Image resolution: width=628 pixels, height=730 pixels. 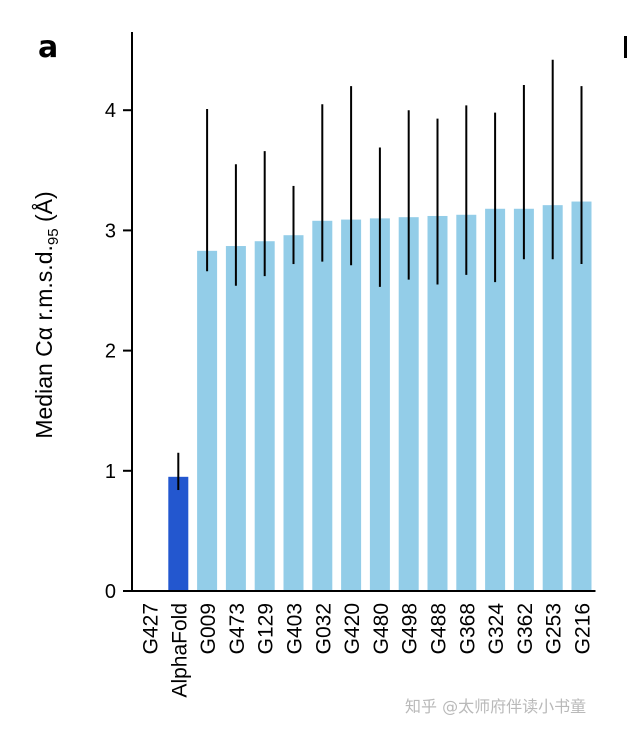 What do you see at coordinates (208, 628) in the screenshot?
I see `x-tick-label-g009: G009` at bounding box center [208, 628].